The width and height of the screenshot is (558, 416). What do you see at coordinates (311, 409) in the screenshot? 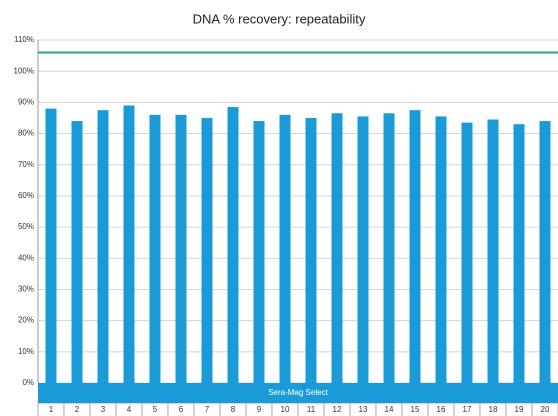
I see `x-tick-label: 11` at bounding box center [311, 409].